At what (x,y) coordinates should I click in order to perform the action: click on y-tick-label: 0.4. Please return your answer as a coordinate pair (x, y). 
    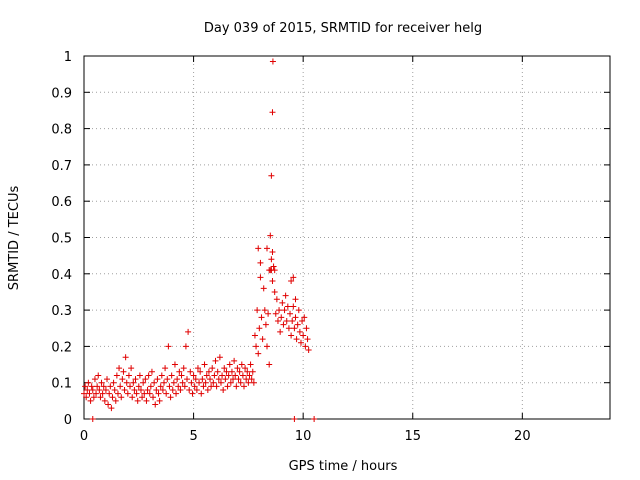
    Looking at the image, I should click on (61, 275).